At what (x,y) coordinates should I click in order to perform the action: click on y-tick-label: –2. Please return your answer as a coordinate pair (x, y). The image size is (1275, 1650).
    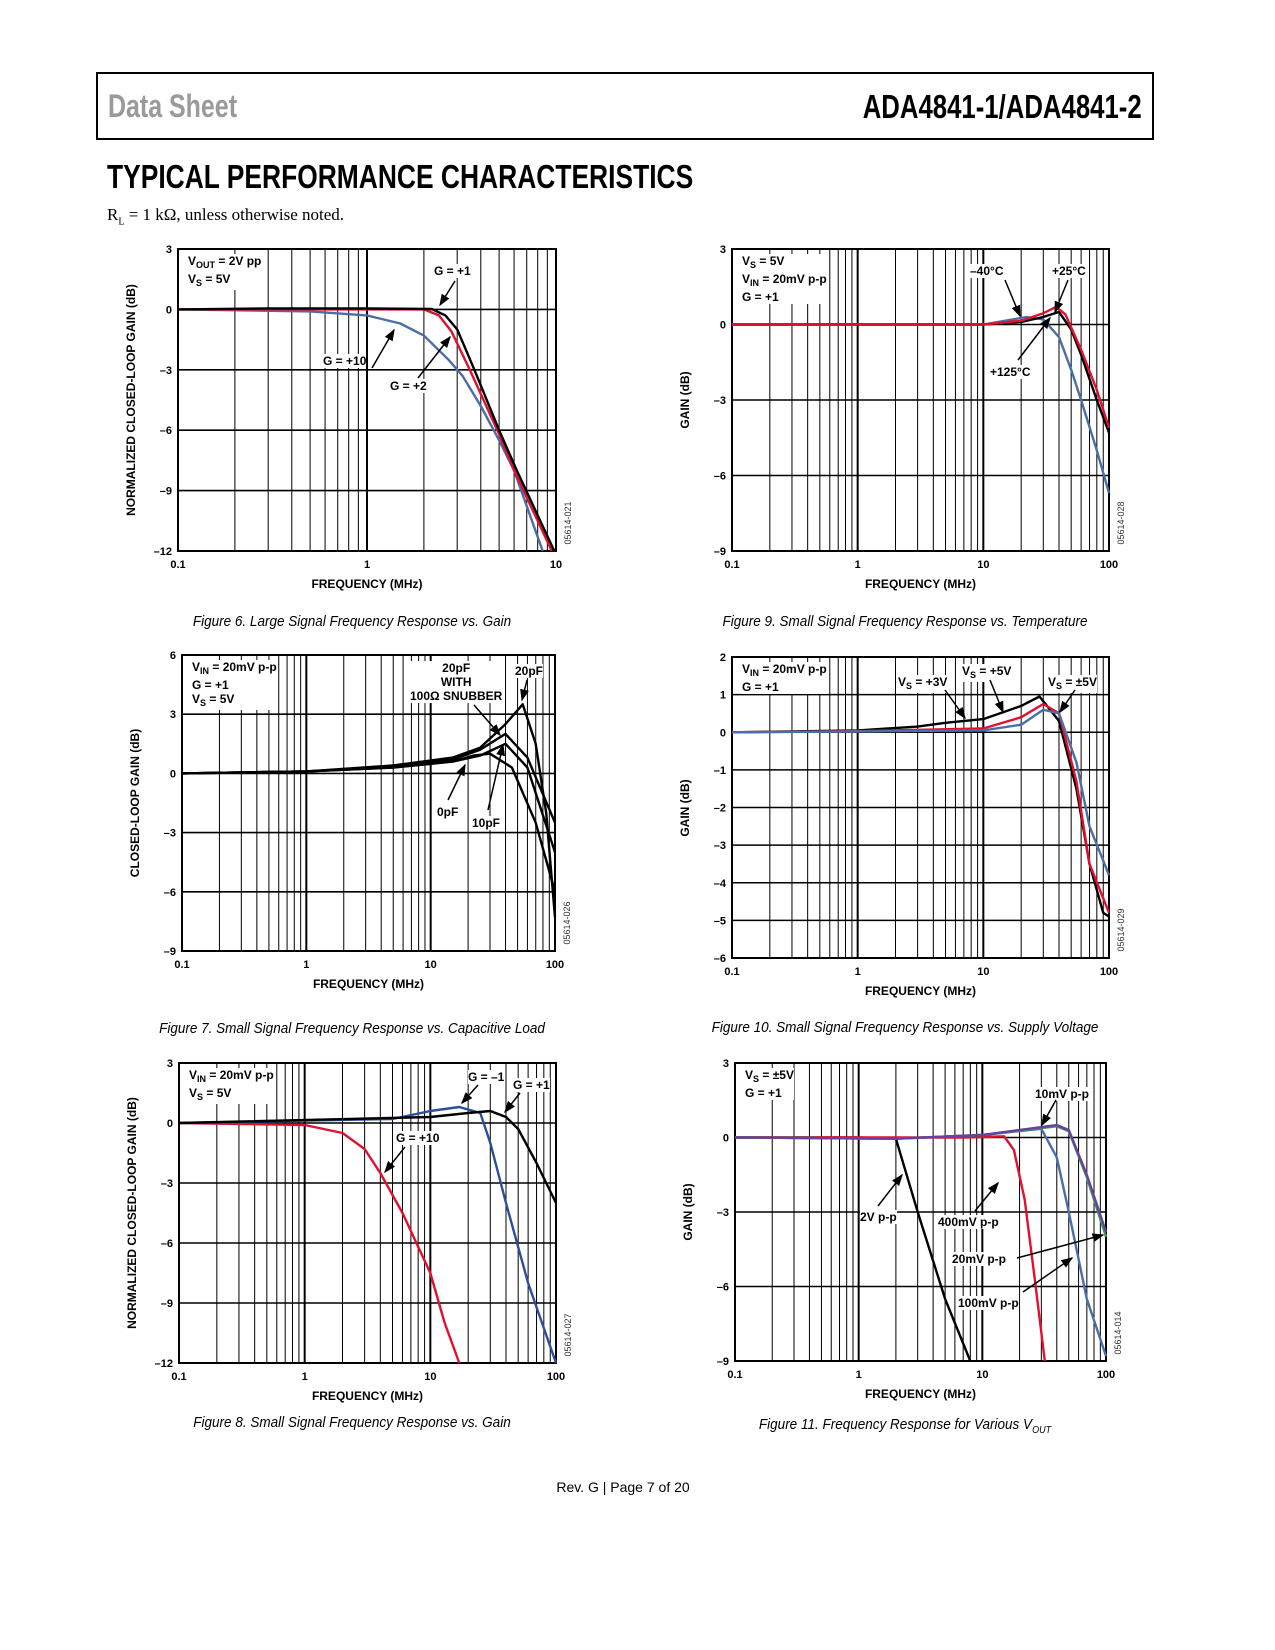
    Looking at the image, I should click on (720, 809).